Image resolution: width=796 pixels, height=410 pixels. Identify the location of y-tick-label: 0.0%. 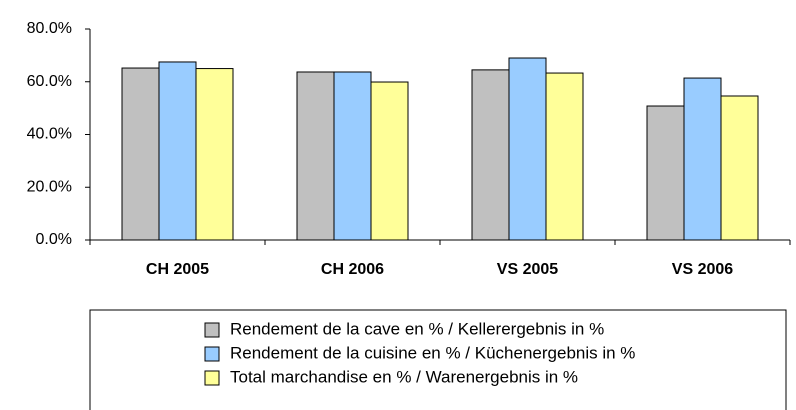
(54, 239).